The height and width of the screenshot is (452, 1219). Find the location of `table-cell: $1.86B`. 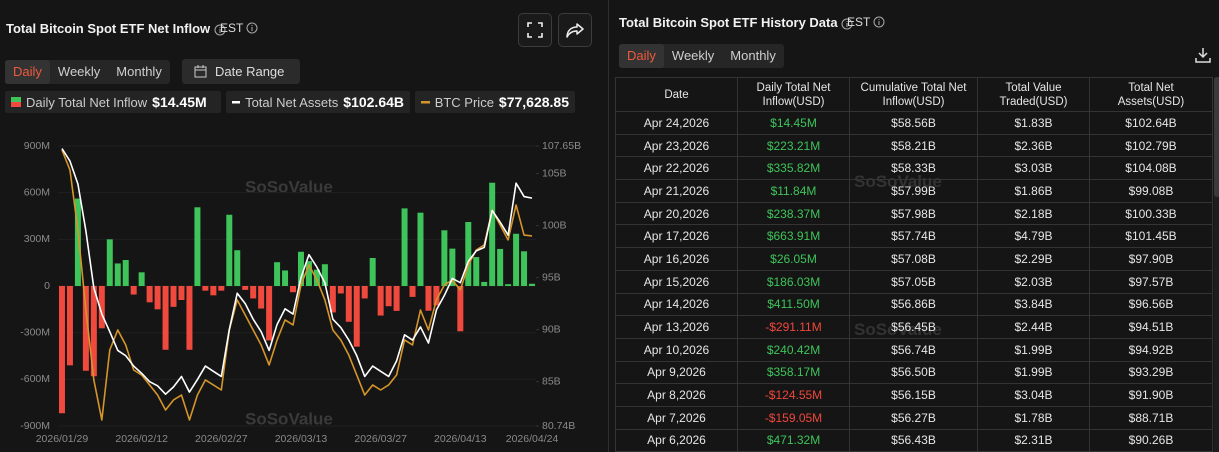

table-cell: $1.86B is located at coordinates (1033, 191).